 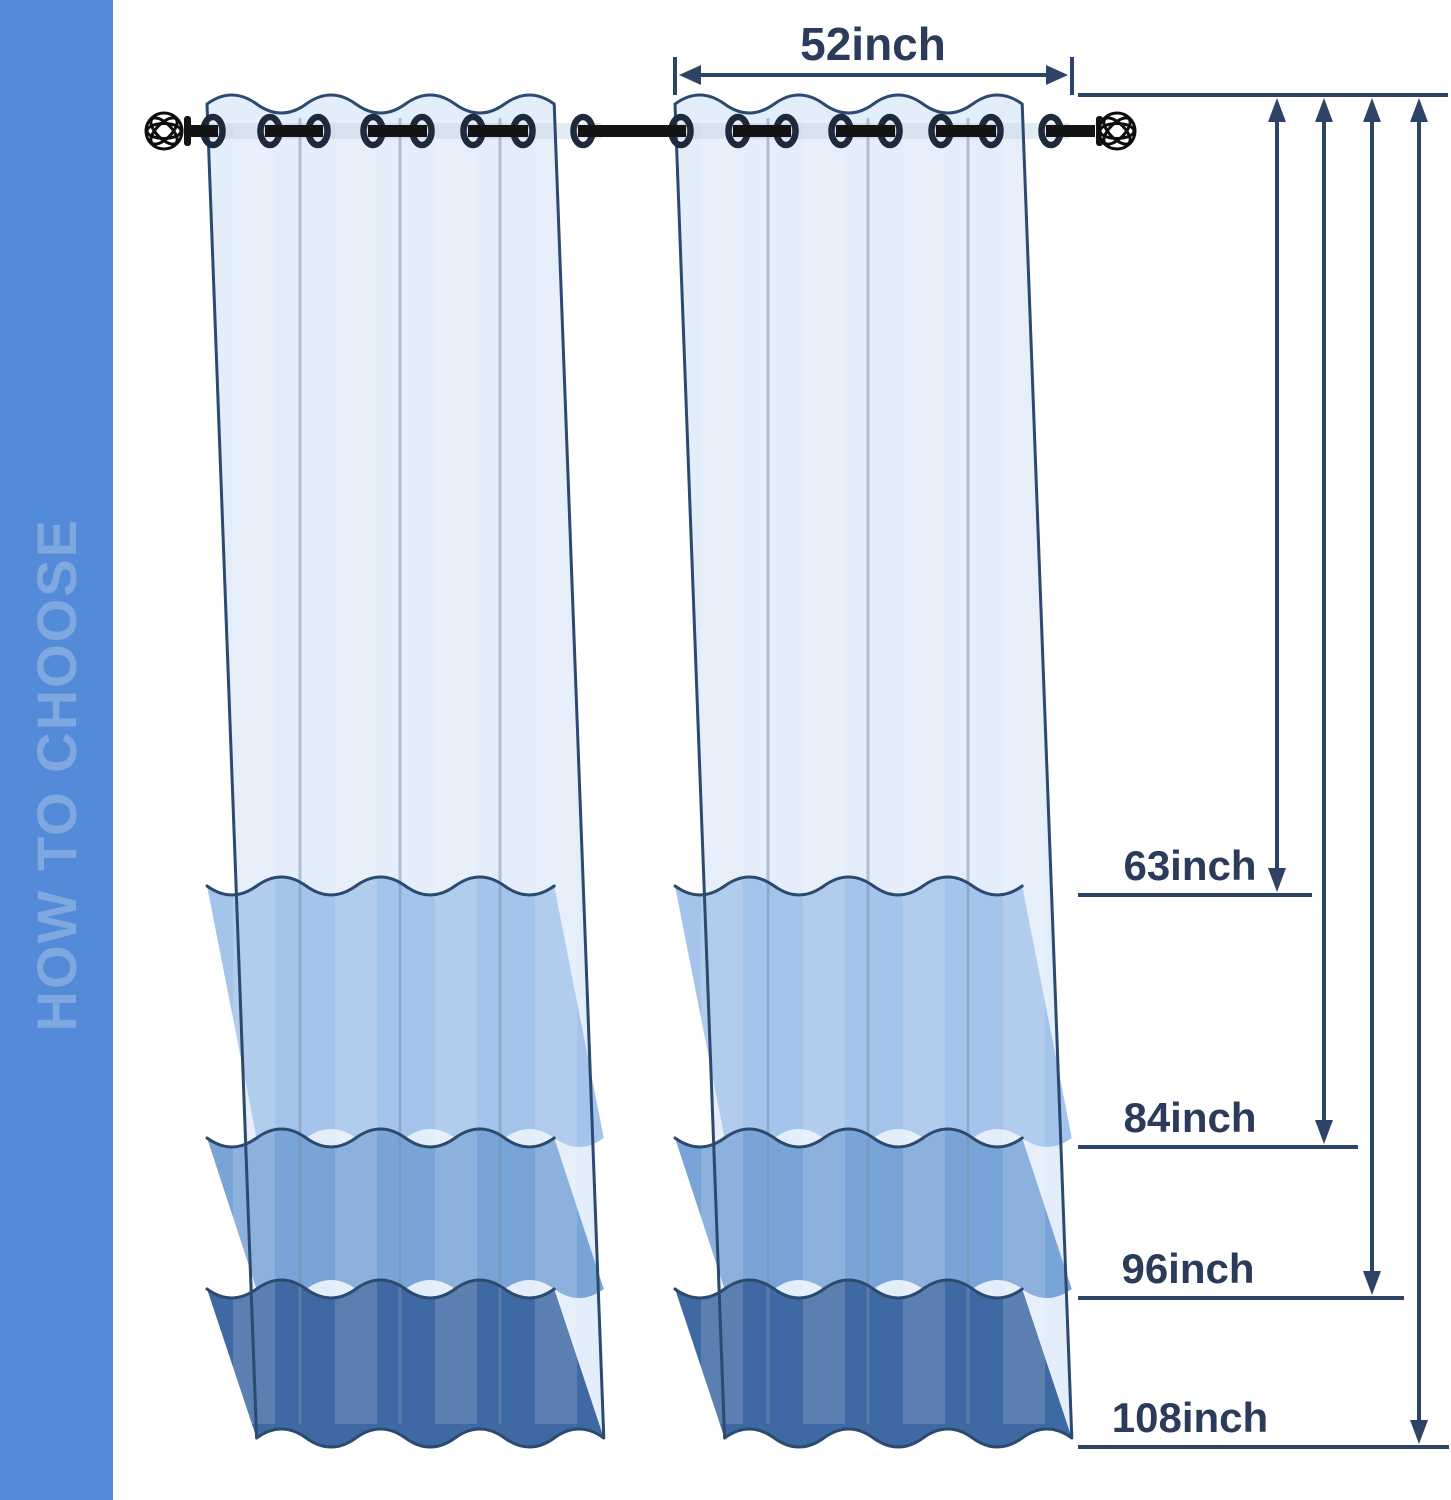 I want to click on curtain-band-upper-mid, so click(x=405, y=1012).